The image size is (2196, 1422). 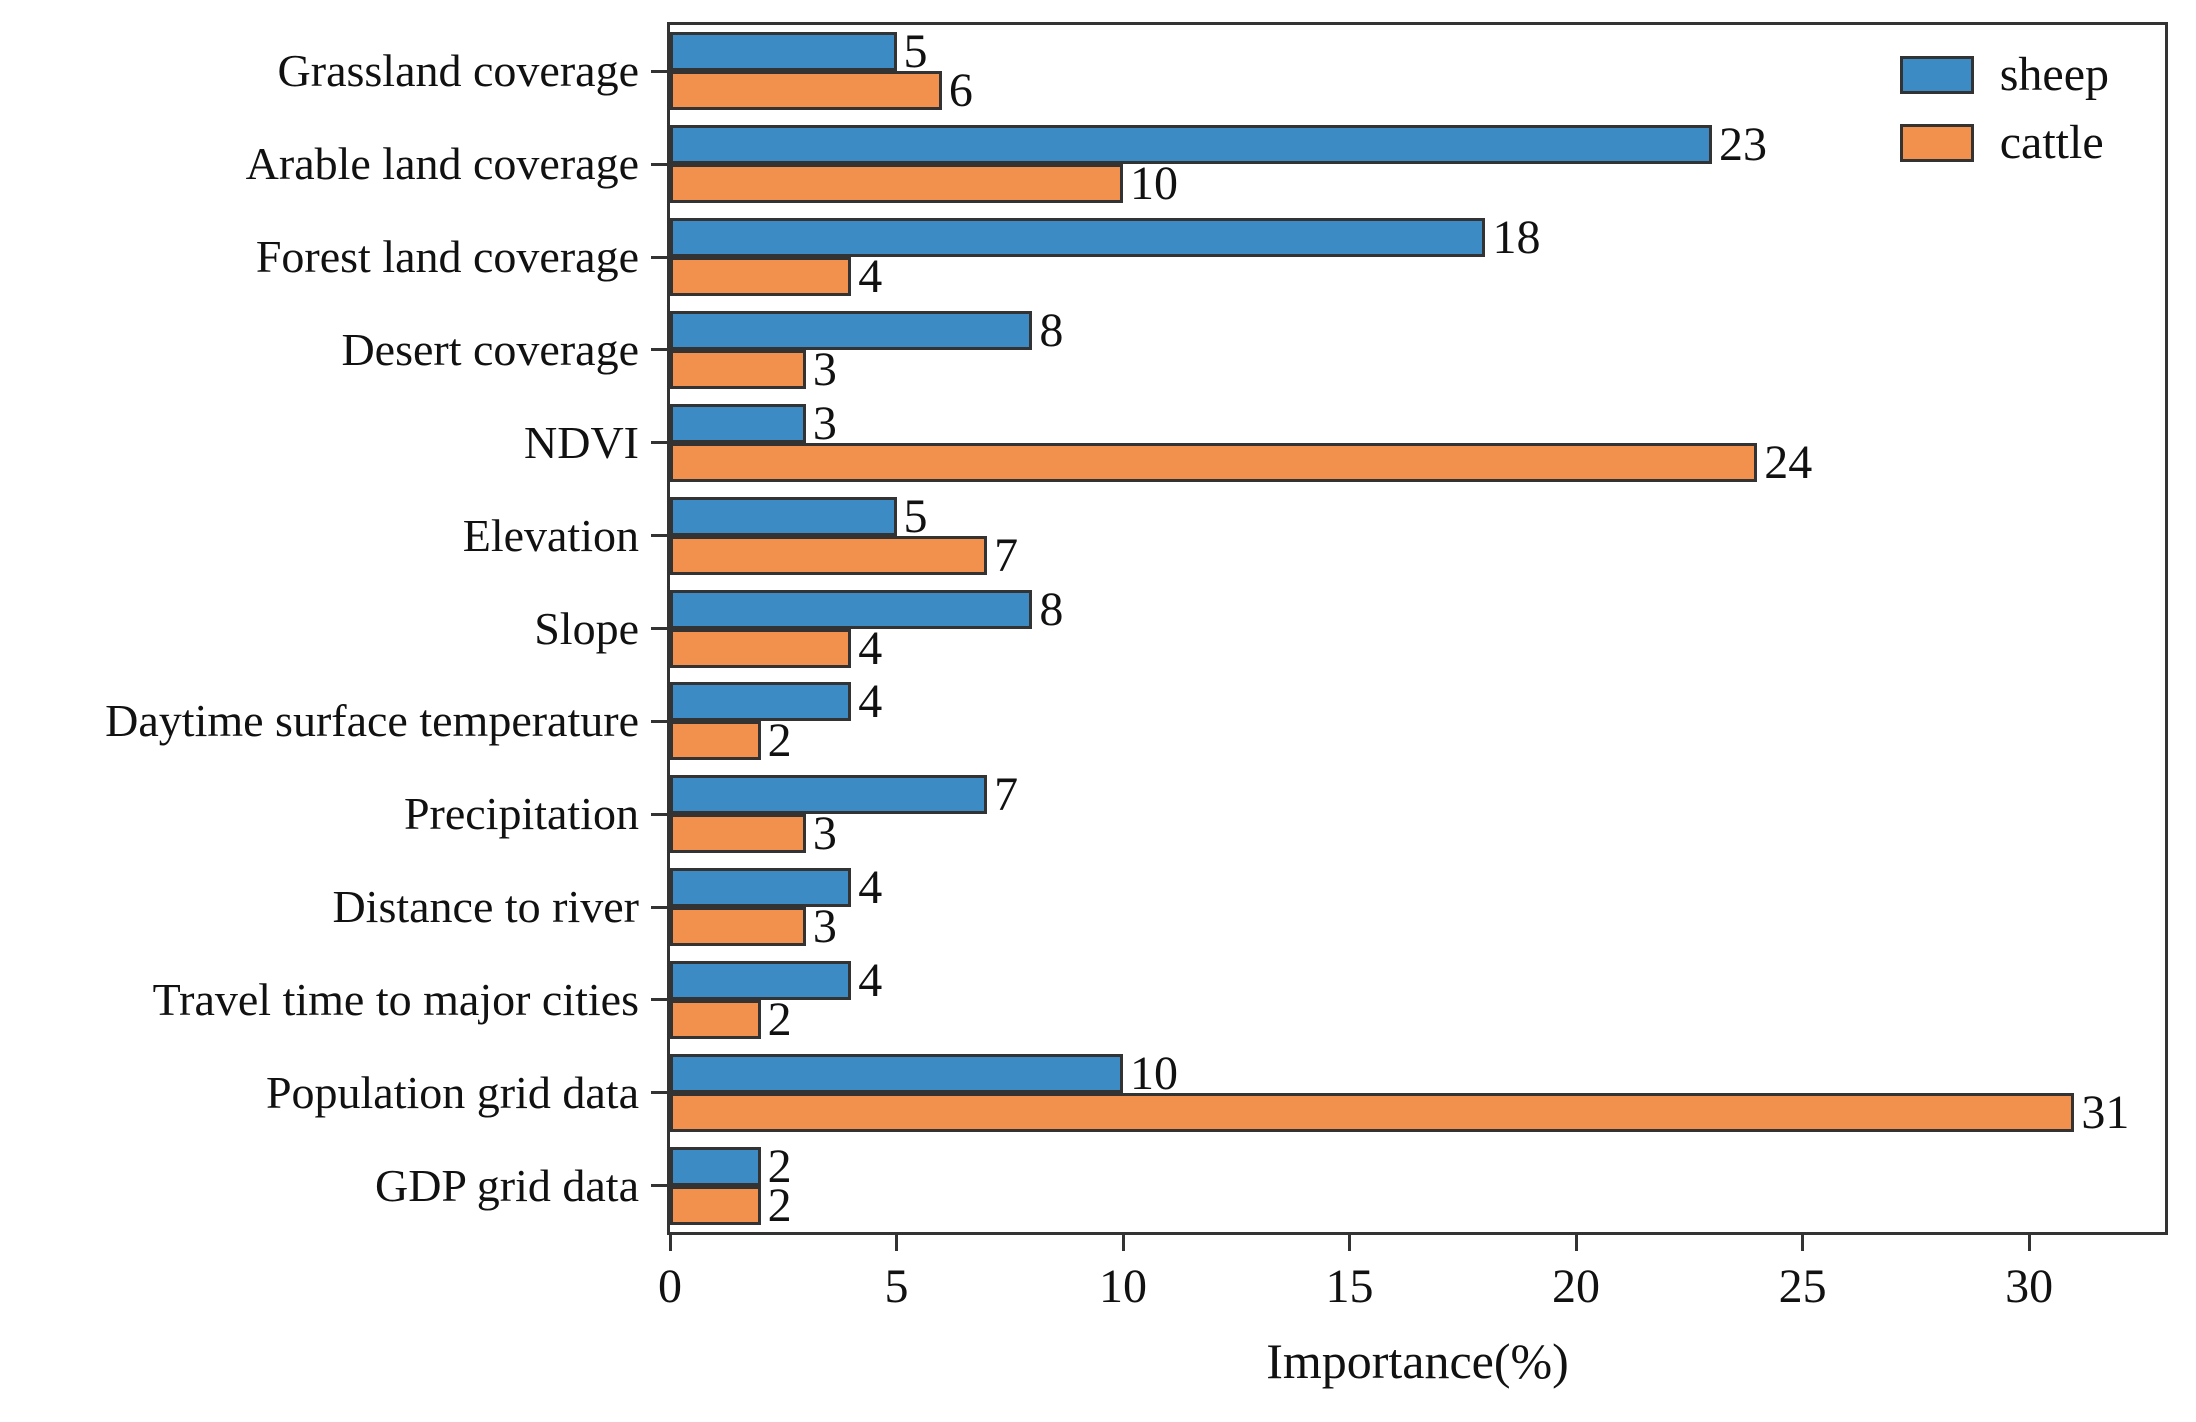 I want to click on x-tick-label: 30, so click(x=2029, y=1286).